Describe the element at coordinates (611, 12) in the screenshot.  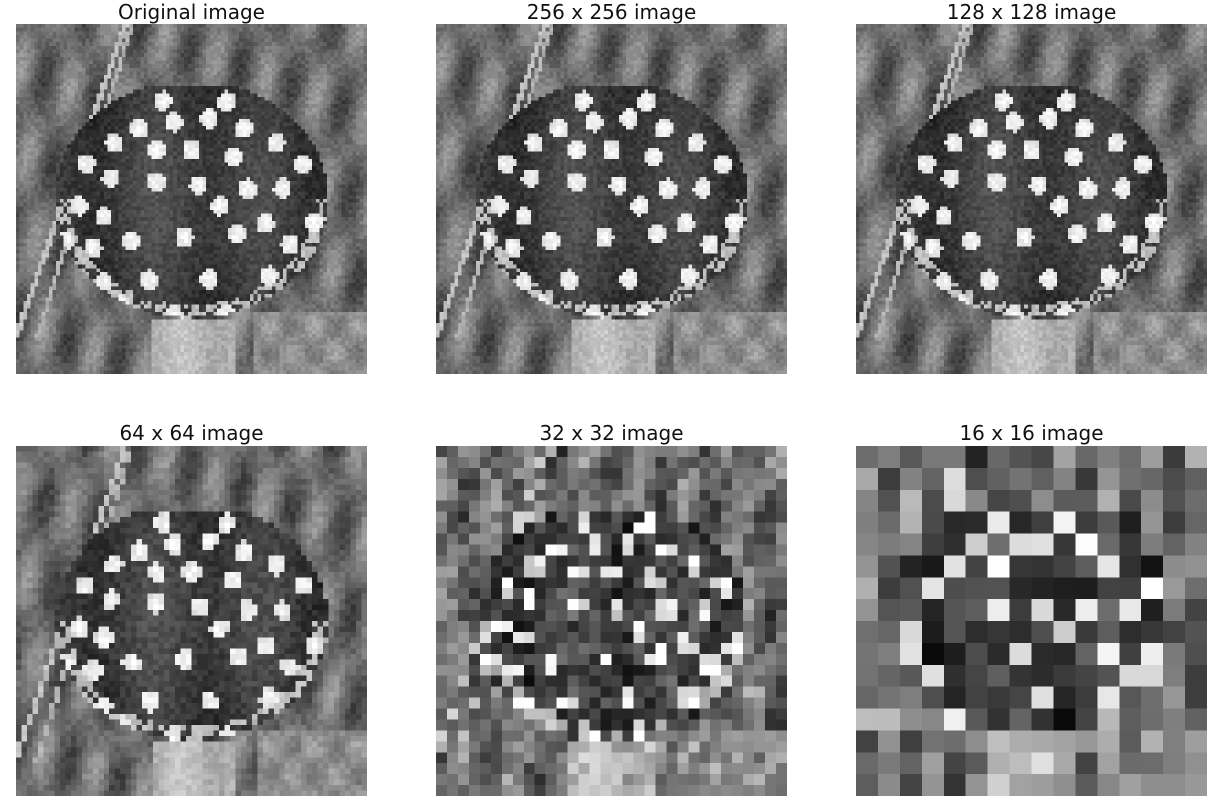
I see `panel-title: 256 x 256 image` at that location.